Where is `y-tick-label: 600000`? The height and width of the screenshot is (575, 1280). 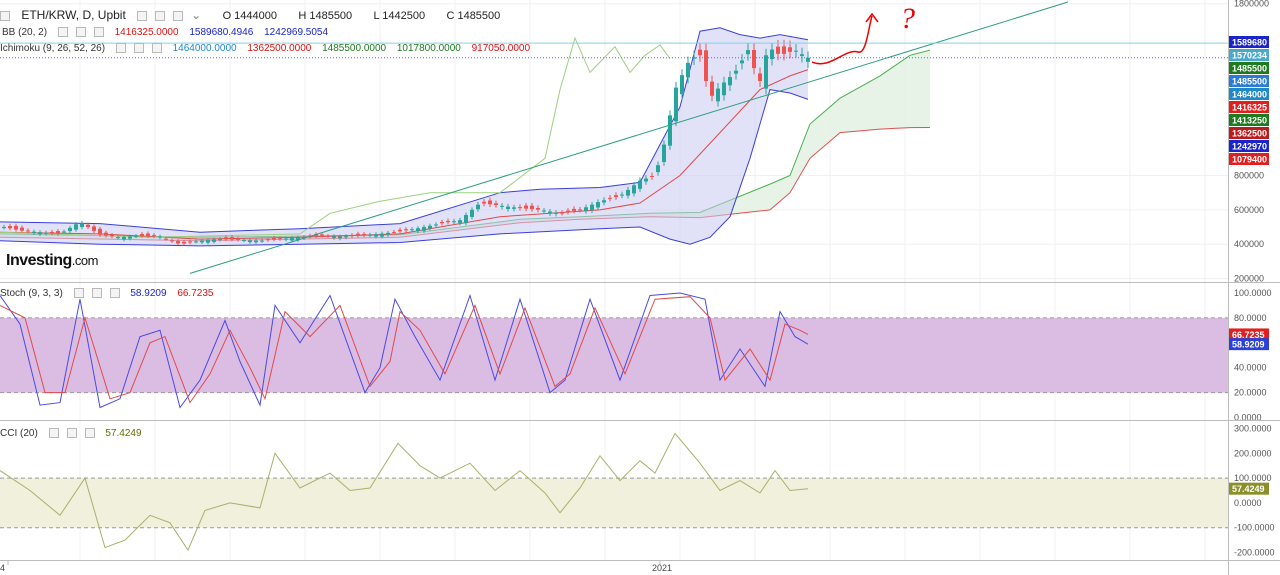 y-tick-label: 600000 is located at coordinates (1249, 210).